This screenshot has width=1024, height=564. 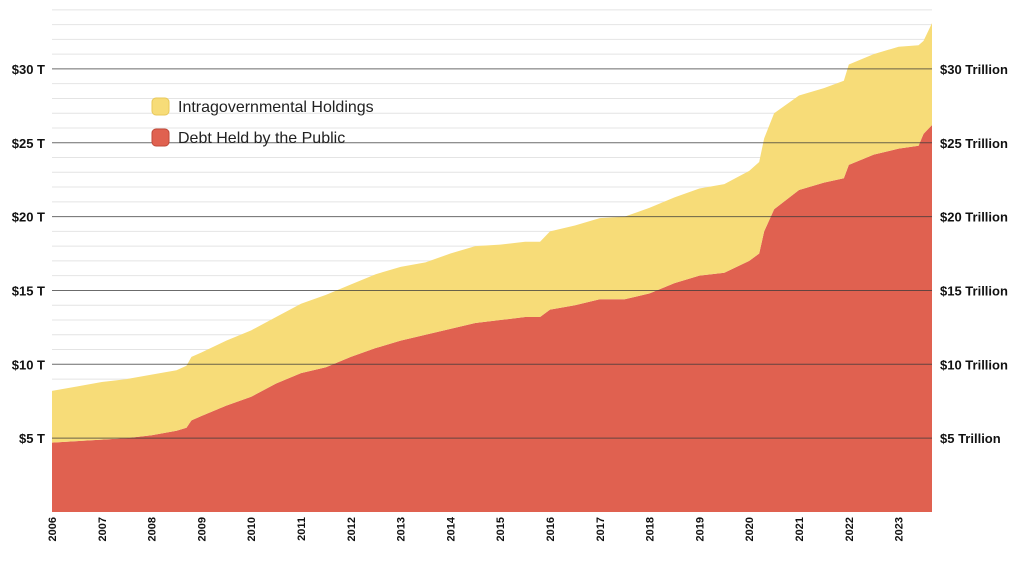 I want to click on x-tick-label: 2006, so click(x=53, y=529).